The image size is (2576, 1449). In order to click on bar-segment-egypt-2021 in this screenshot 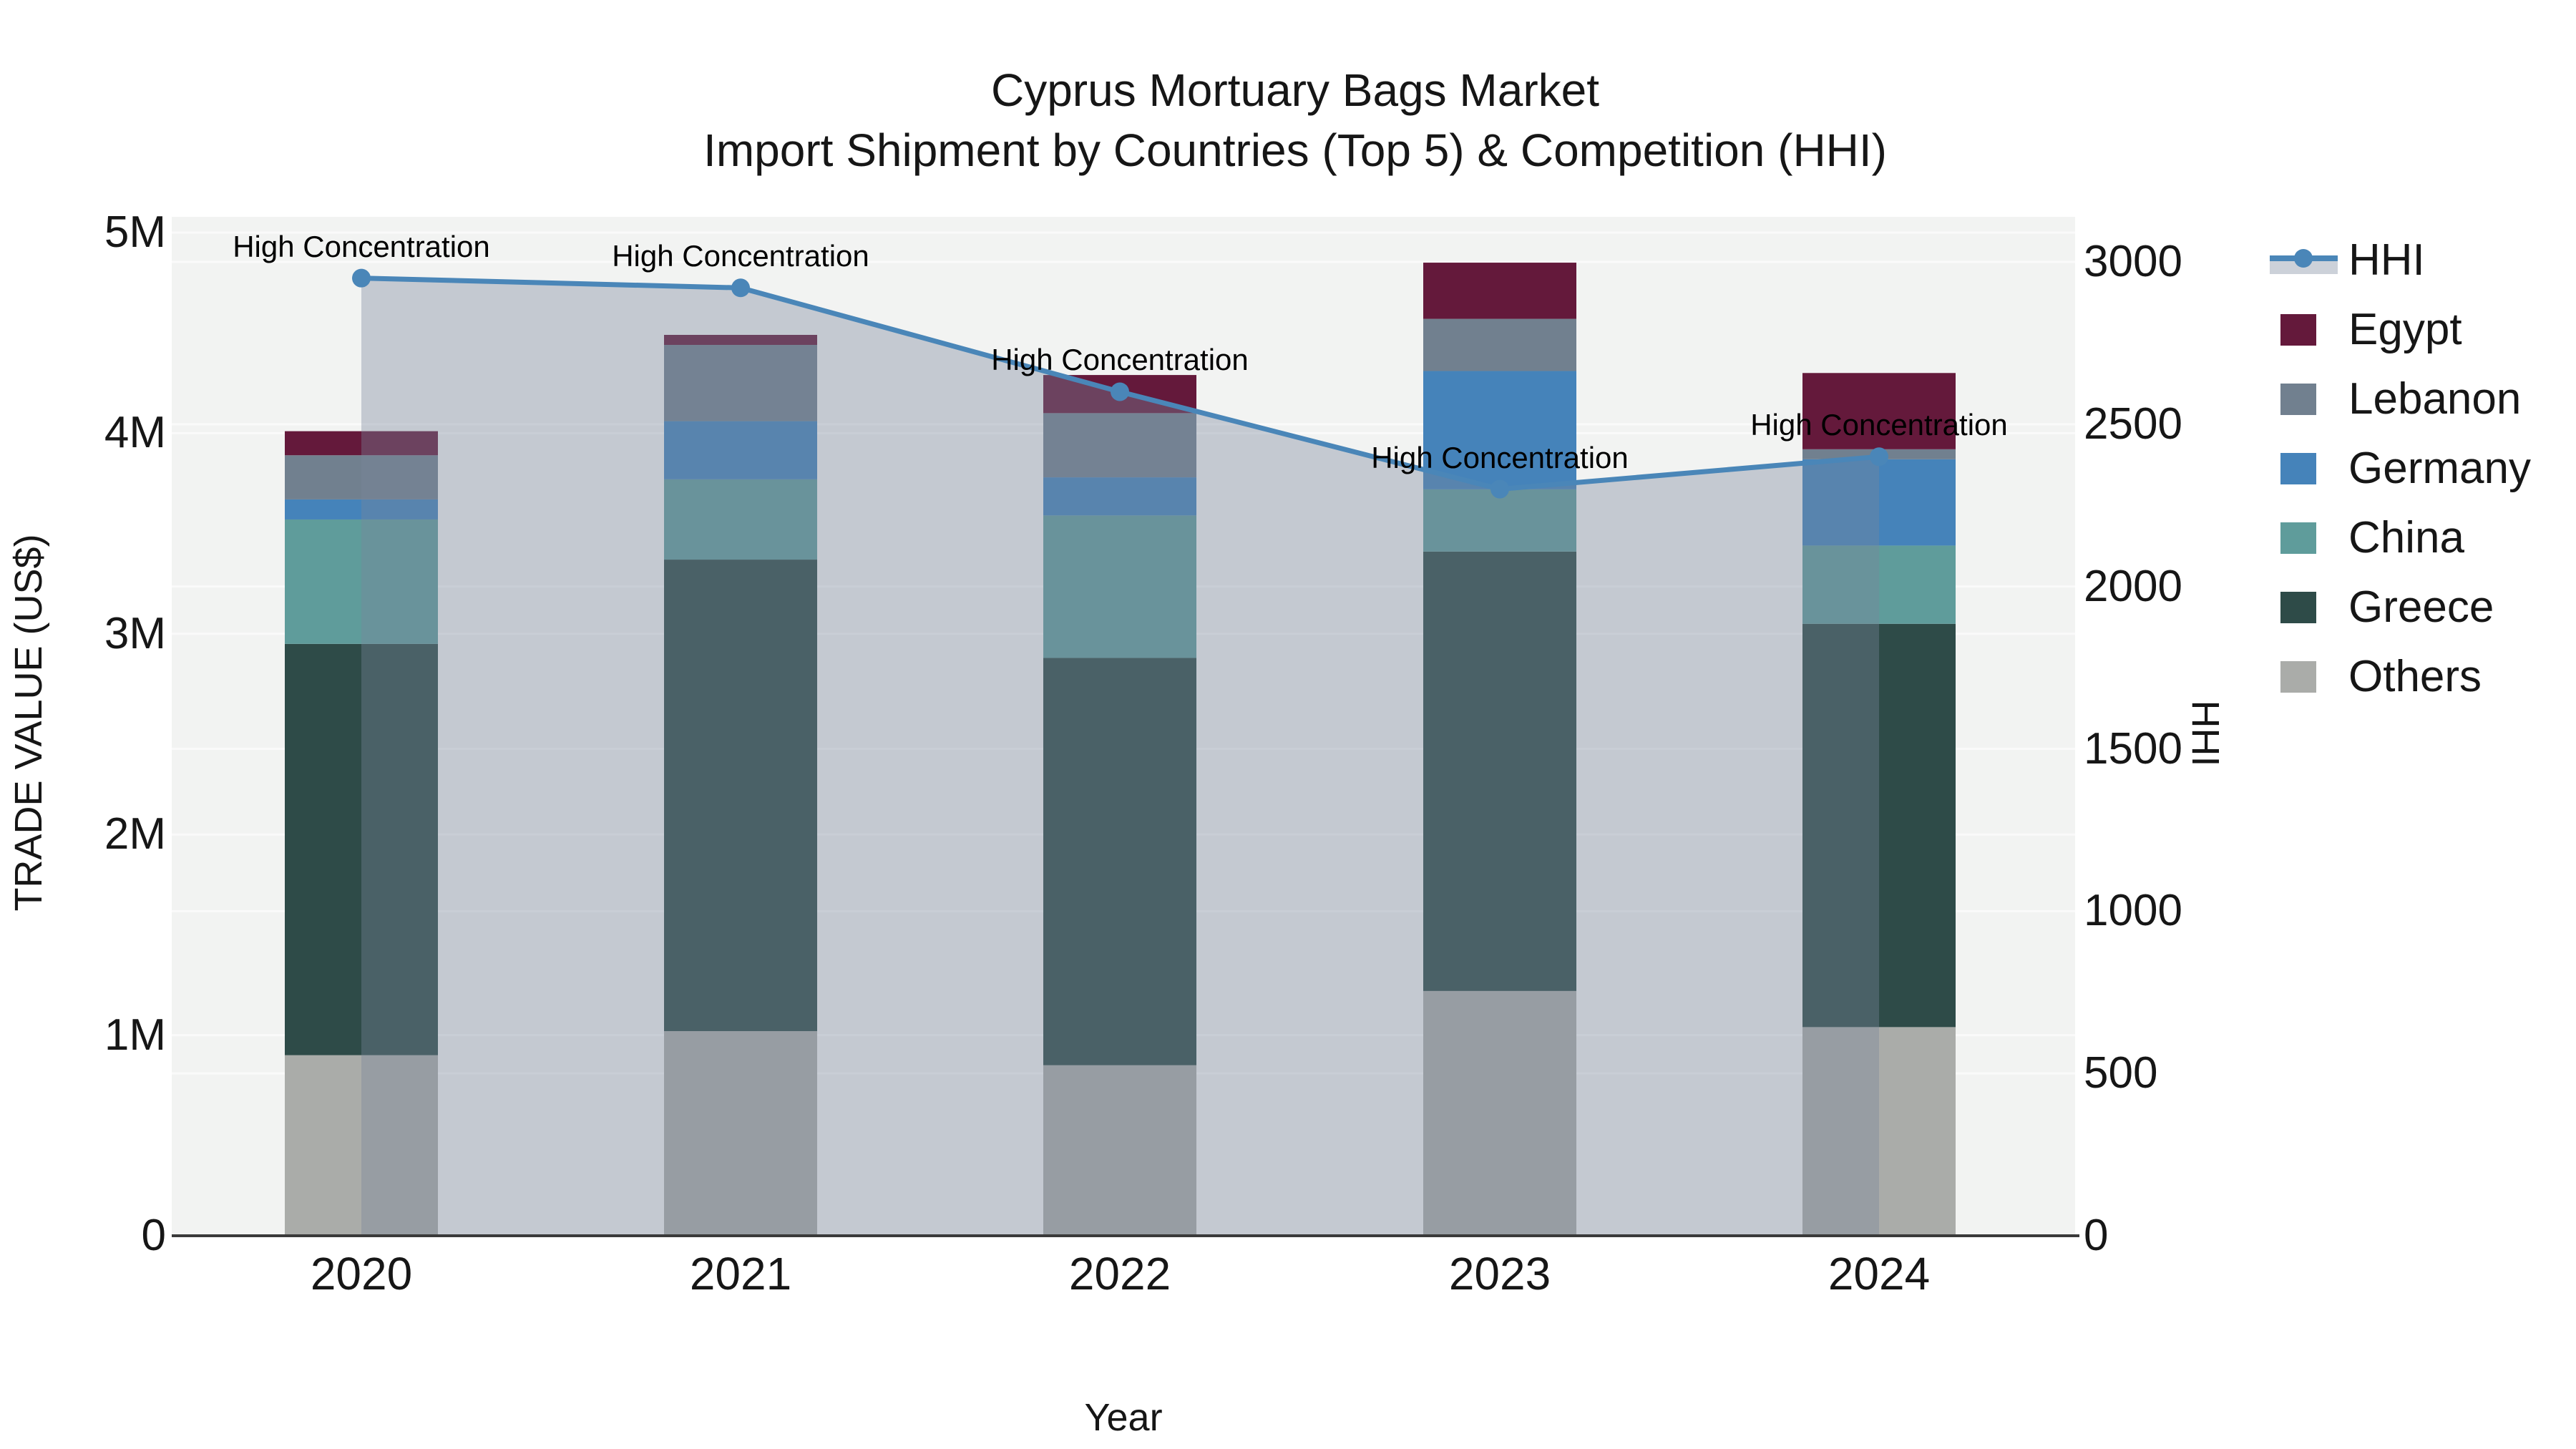, I will do `click(740, 340)`.